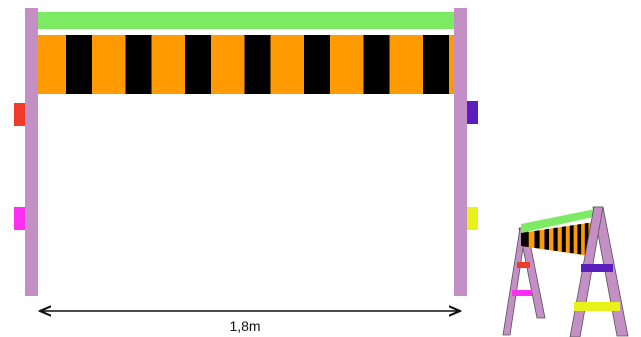 Image resolution: width=641 pixels, height=337 pixels. Describe the element at coordinates (597, 268) in the screenshot. I see `right-aframe-purple-tab` at that location.